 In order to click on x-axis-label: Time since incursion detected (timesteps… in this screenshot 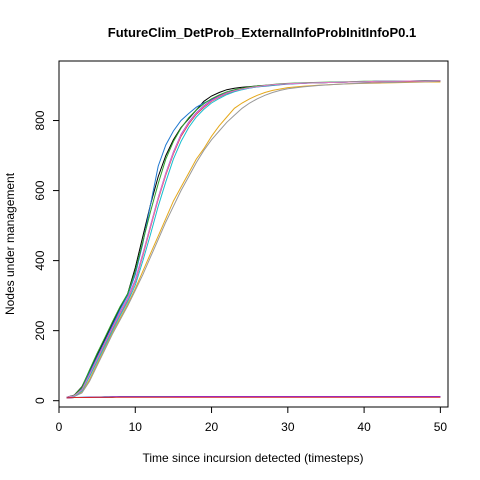, I will do `click(253, 458)`.